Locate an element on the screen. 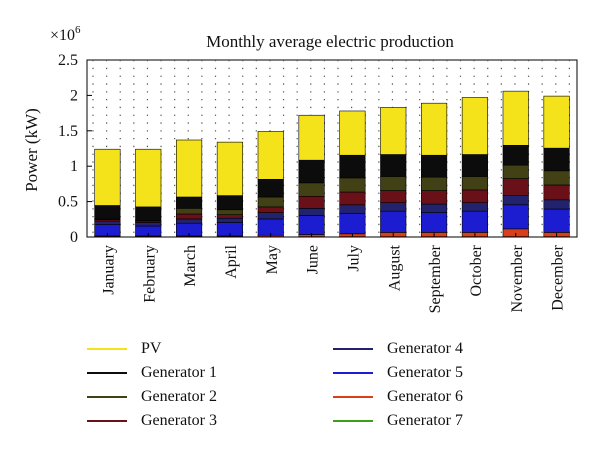  x-tick-label: August is located at coordinates (394, 267).